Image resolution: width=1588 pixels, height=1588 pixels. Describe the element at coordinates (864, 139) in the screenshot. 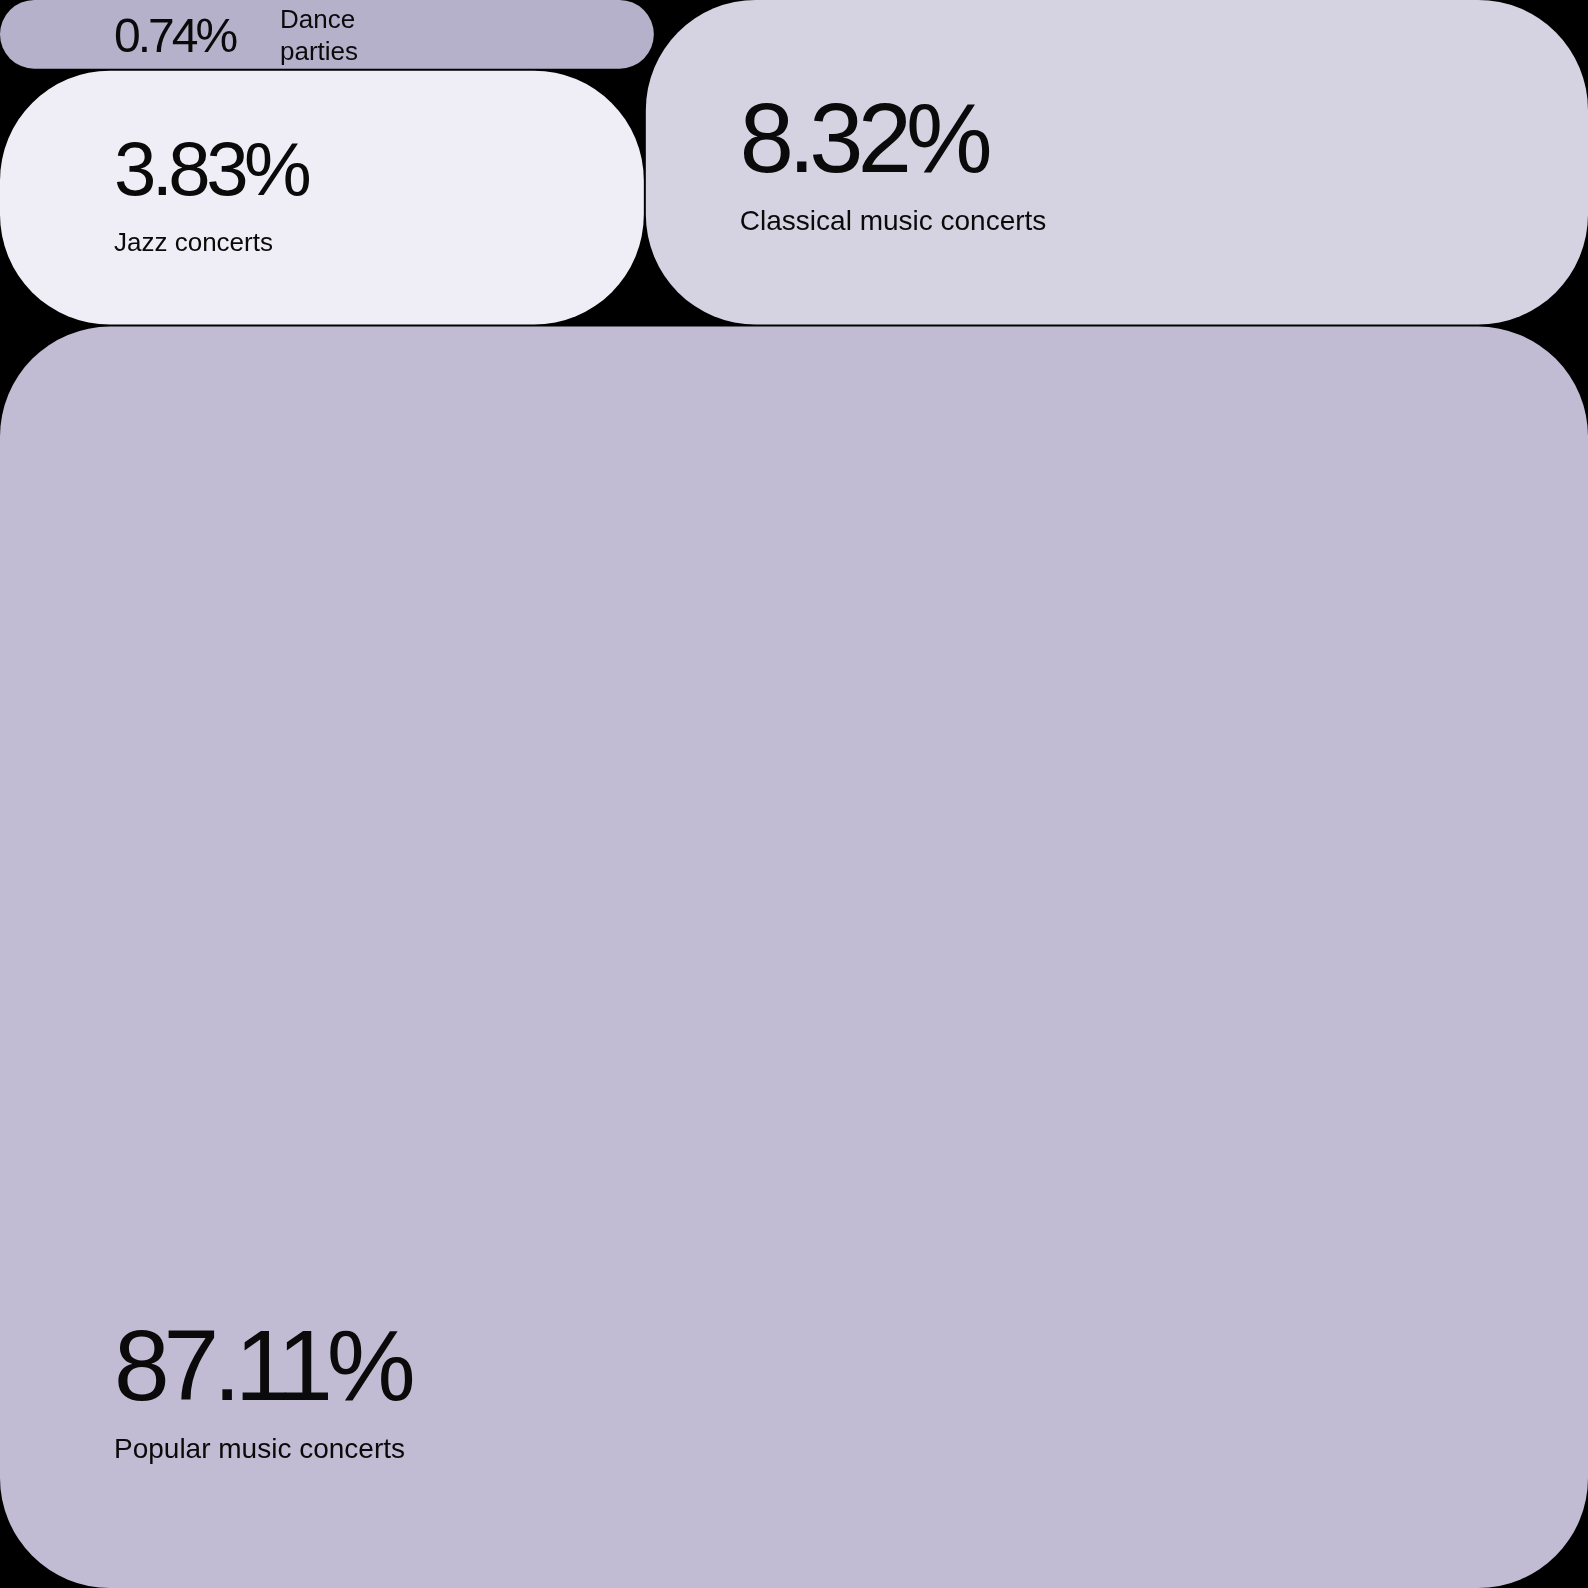

I see `data-label: 8.32%` at that location.